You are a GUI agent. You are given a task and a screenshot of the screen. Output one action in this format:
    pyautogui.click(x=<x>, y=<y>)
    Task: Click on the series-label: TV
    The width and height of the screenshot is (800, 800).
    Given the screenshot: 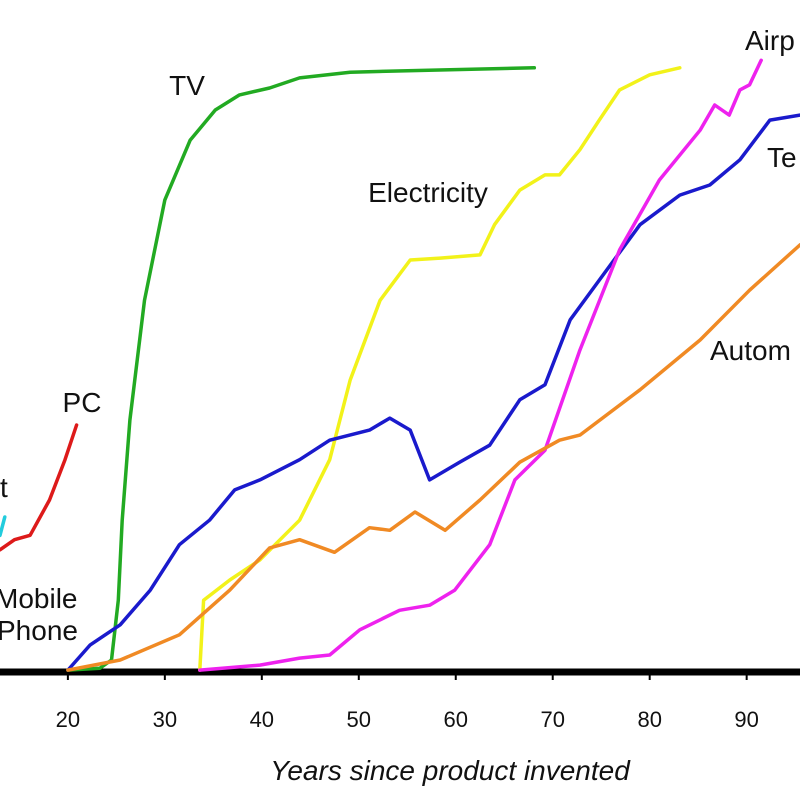 What is the action you would take?
    pyautogui.click(x=187, y=85)
    